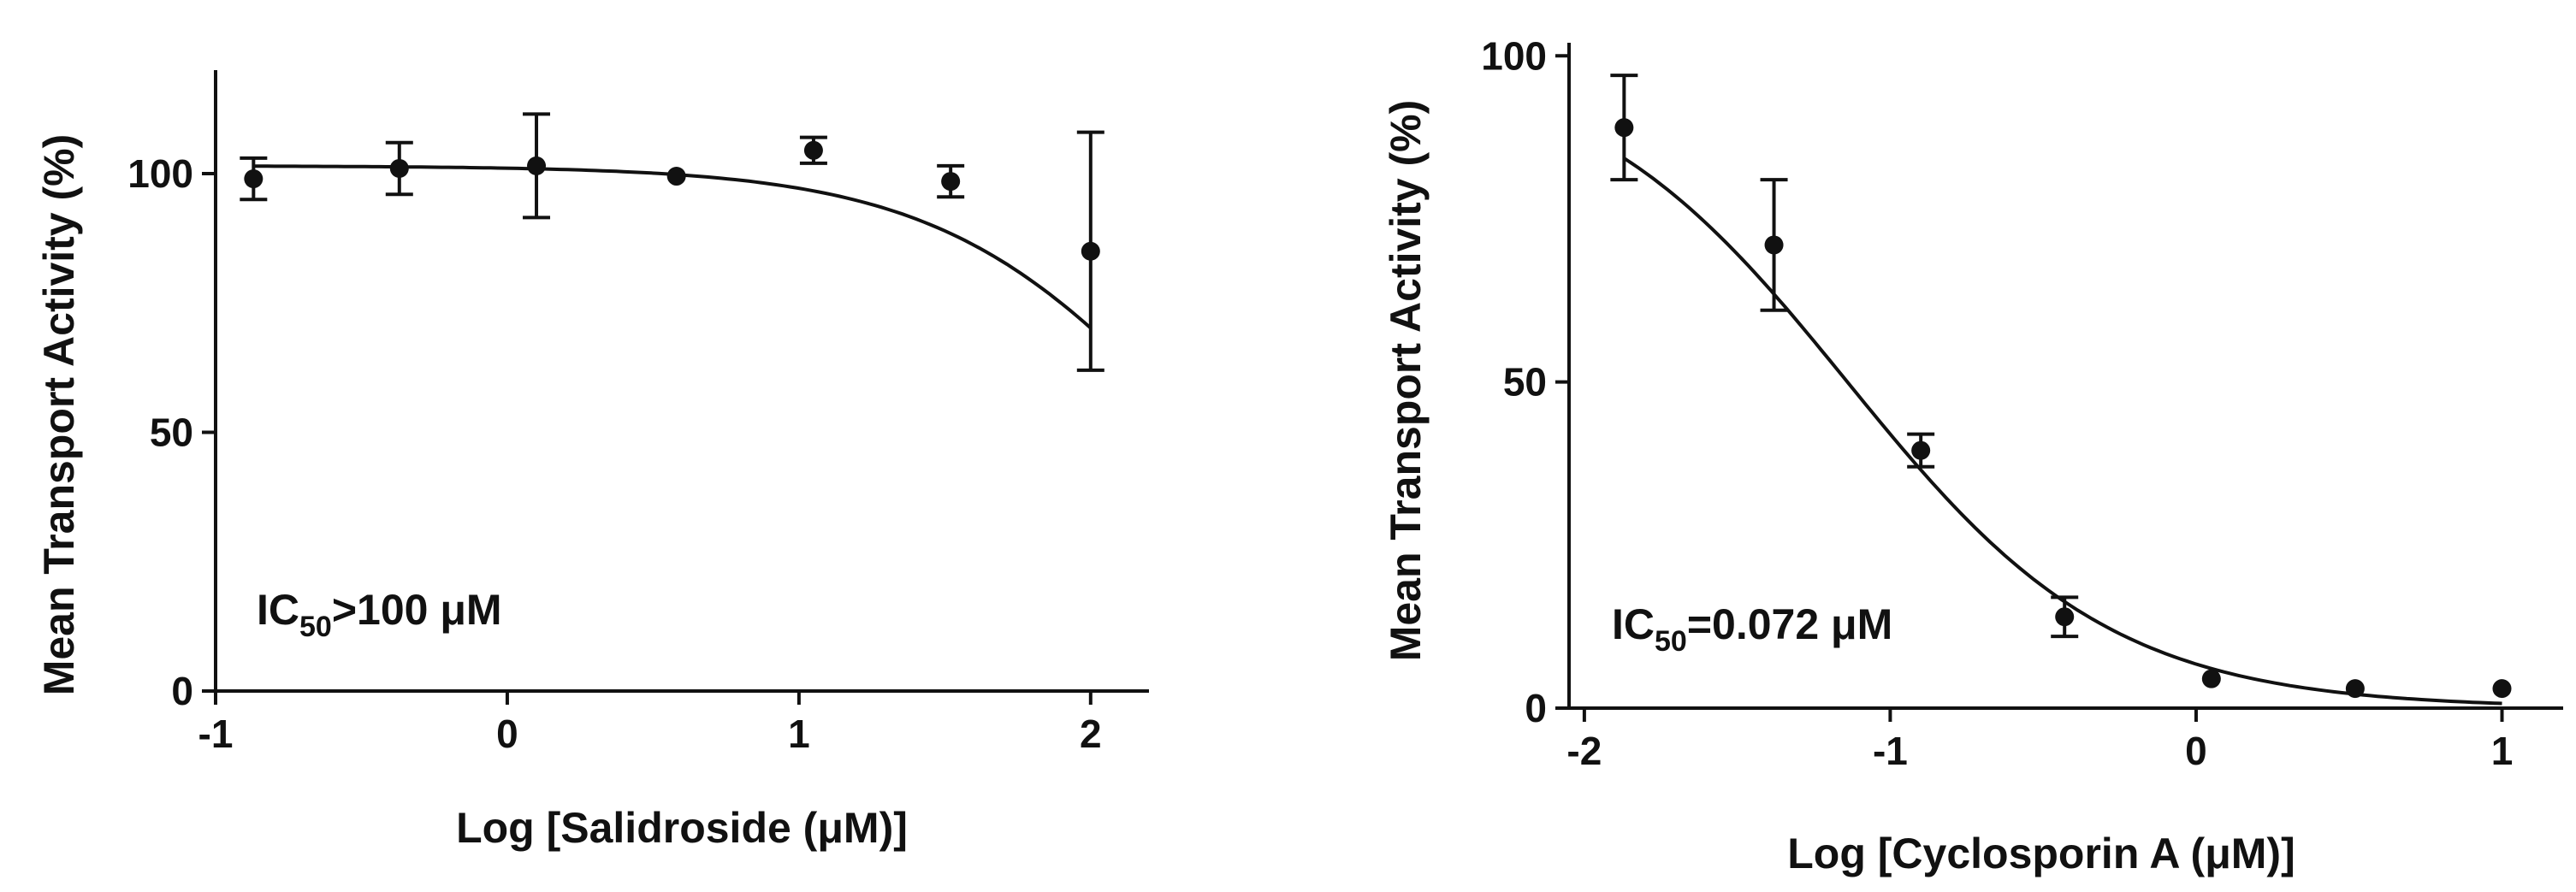  What do you see at coordinates (2041, 853) in the screenshot?
I see `cyclosporin-x-axis-title: Log [Cyclosporin A (μM)]` at bounding box center [2041, 853].